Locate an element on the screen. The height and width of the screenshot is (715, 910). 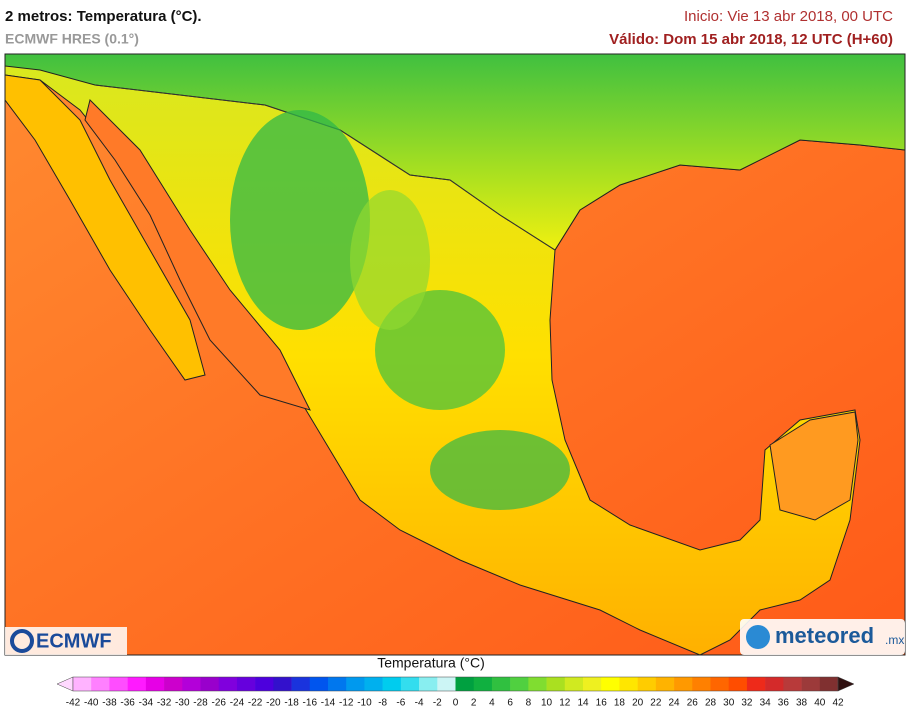
colorbar-tick-label: 36 is located at coordinates (784, 703).